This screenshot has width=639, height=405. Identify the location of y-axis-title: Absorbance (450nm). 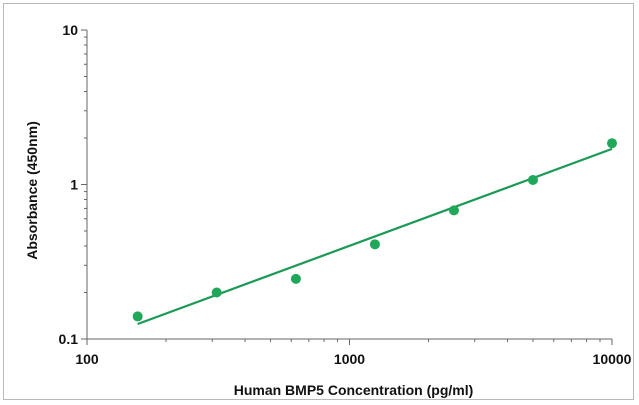
(32, 190).